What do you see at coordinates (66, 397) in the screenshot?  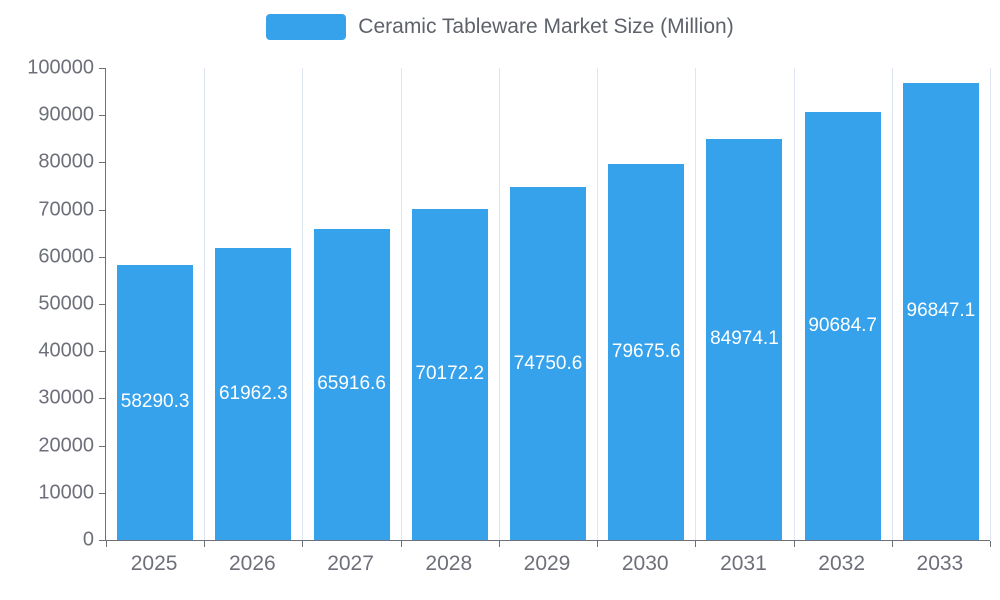 I see `y-tick-label: 30000` at bounding box center [66, 397].